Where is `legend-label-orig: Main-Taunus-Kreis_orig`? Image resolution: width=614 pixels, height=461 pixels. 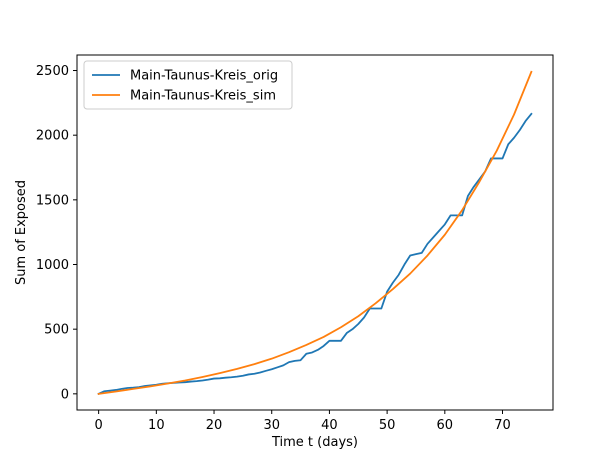
legend-label-orig: Main-Taunus-Kreis_orig is located at coordinates (204, 76).